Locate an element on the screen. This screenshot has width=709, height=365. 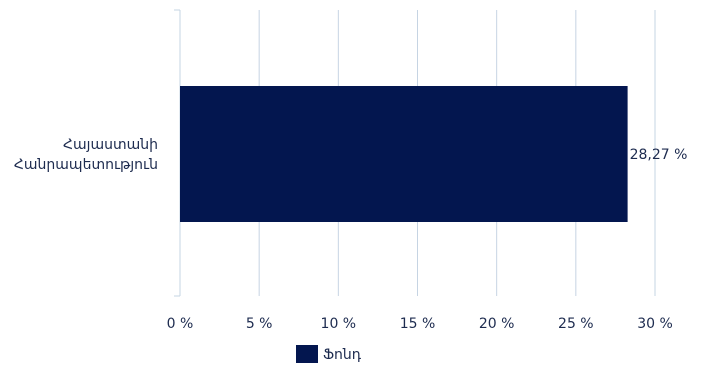
legend-swatch is located at coordinates (307, 354).